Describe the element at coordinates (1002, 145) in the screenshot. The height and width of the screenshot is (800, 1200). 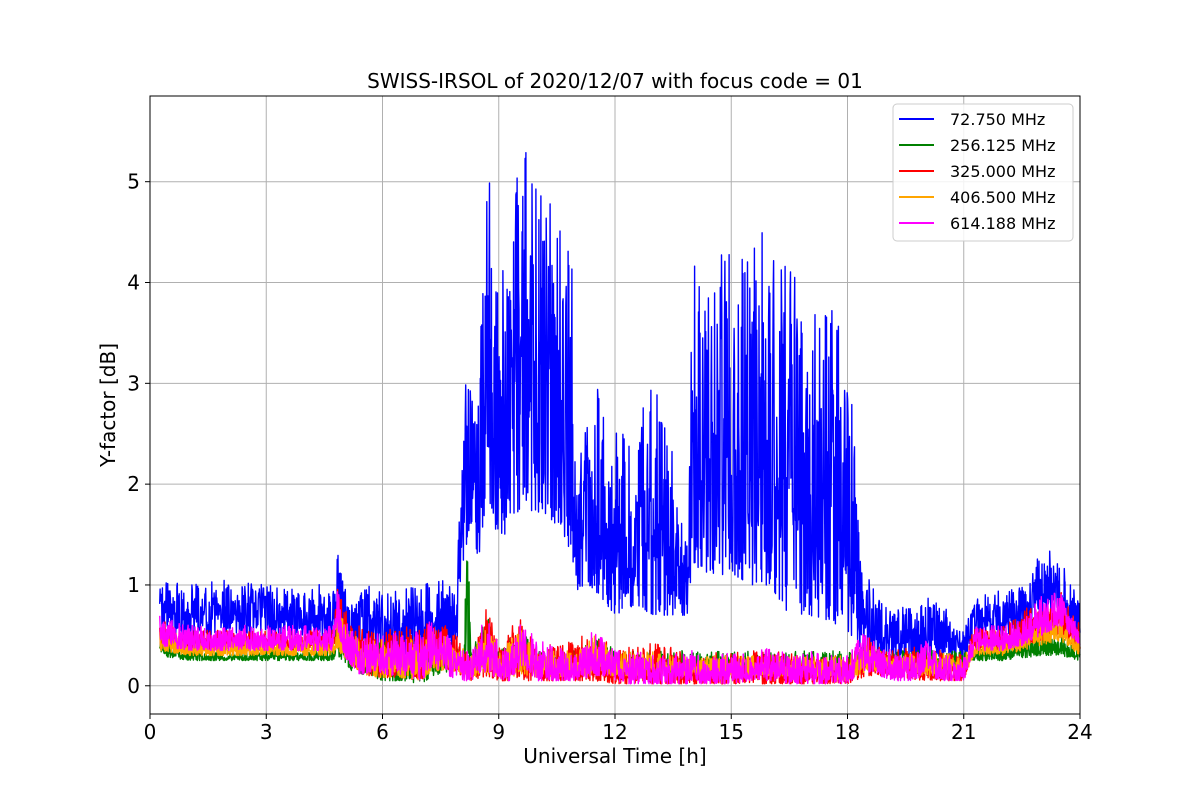
I see `legend-label: 256.125 MHz` at that location.